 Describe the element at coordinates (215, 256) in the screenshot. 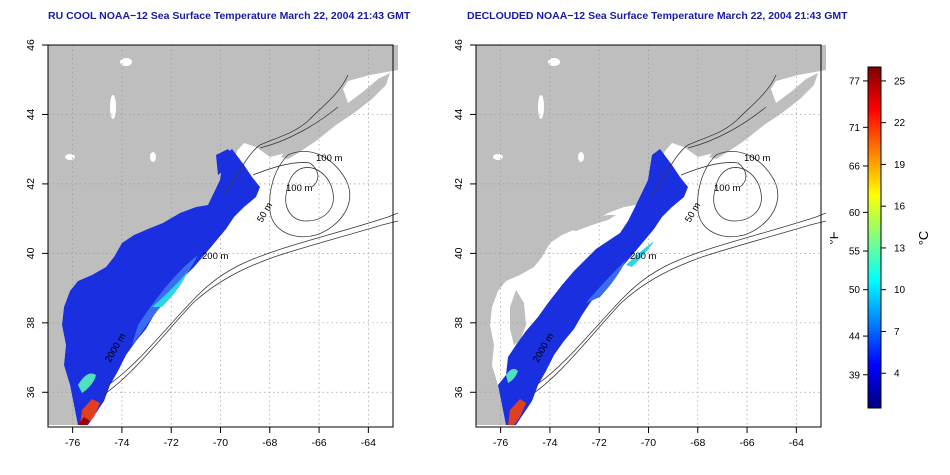

I see `left-contour-label-200: 200 m` at that location.